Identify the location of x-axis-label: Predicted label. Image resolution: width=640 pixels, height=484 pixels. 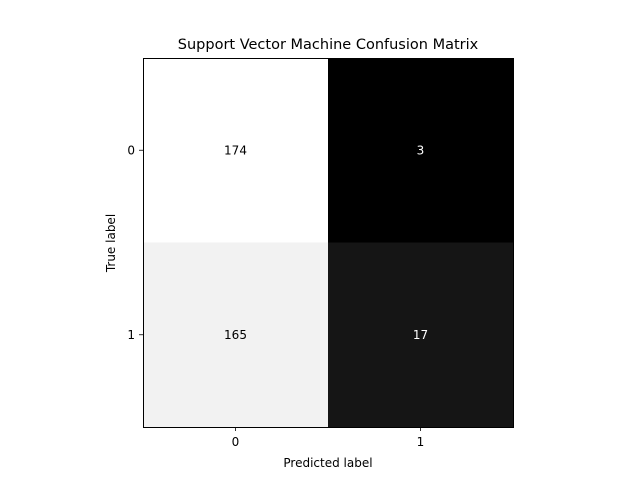
(327, 463).